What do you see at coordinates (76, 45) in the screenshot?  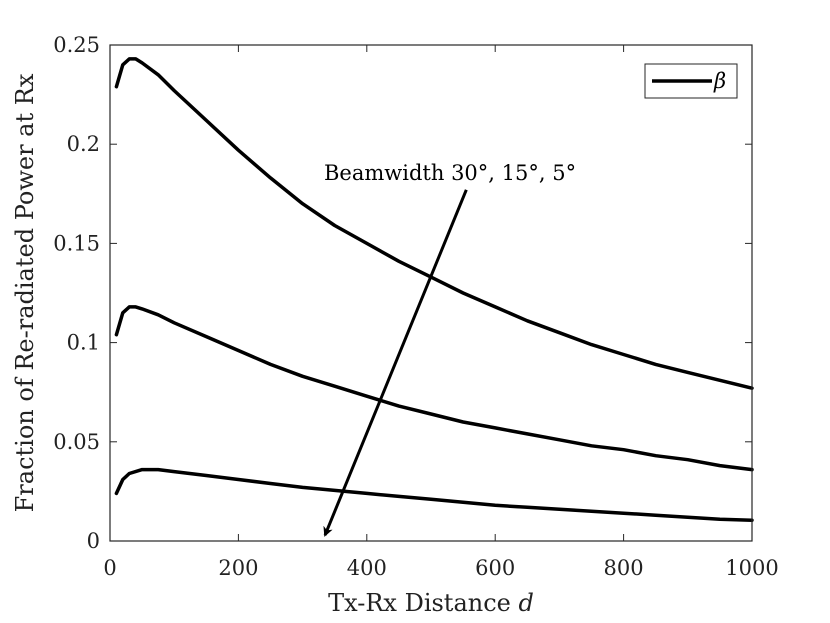 I see `y-tick-label-5: 0.25` at bounding box center [76, 45].